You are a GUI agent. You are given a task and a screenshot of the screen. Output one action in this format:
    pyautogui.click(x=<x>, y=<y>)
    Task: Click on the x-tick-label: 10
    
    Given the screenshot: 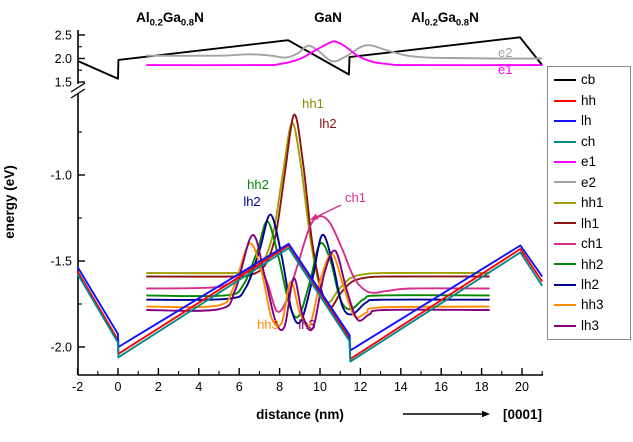 What is the action you would take?
    pyautogui.click(x=320, y=387)
    